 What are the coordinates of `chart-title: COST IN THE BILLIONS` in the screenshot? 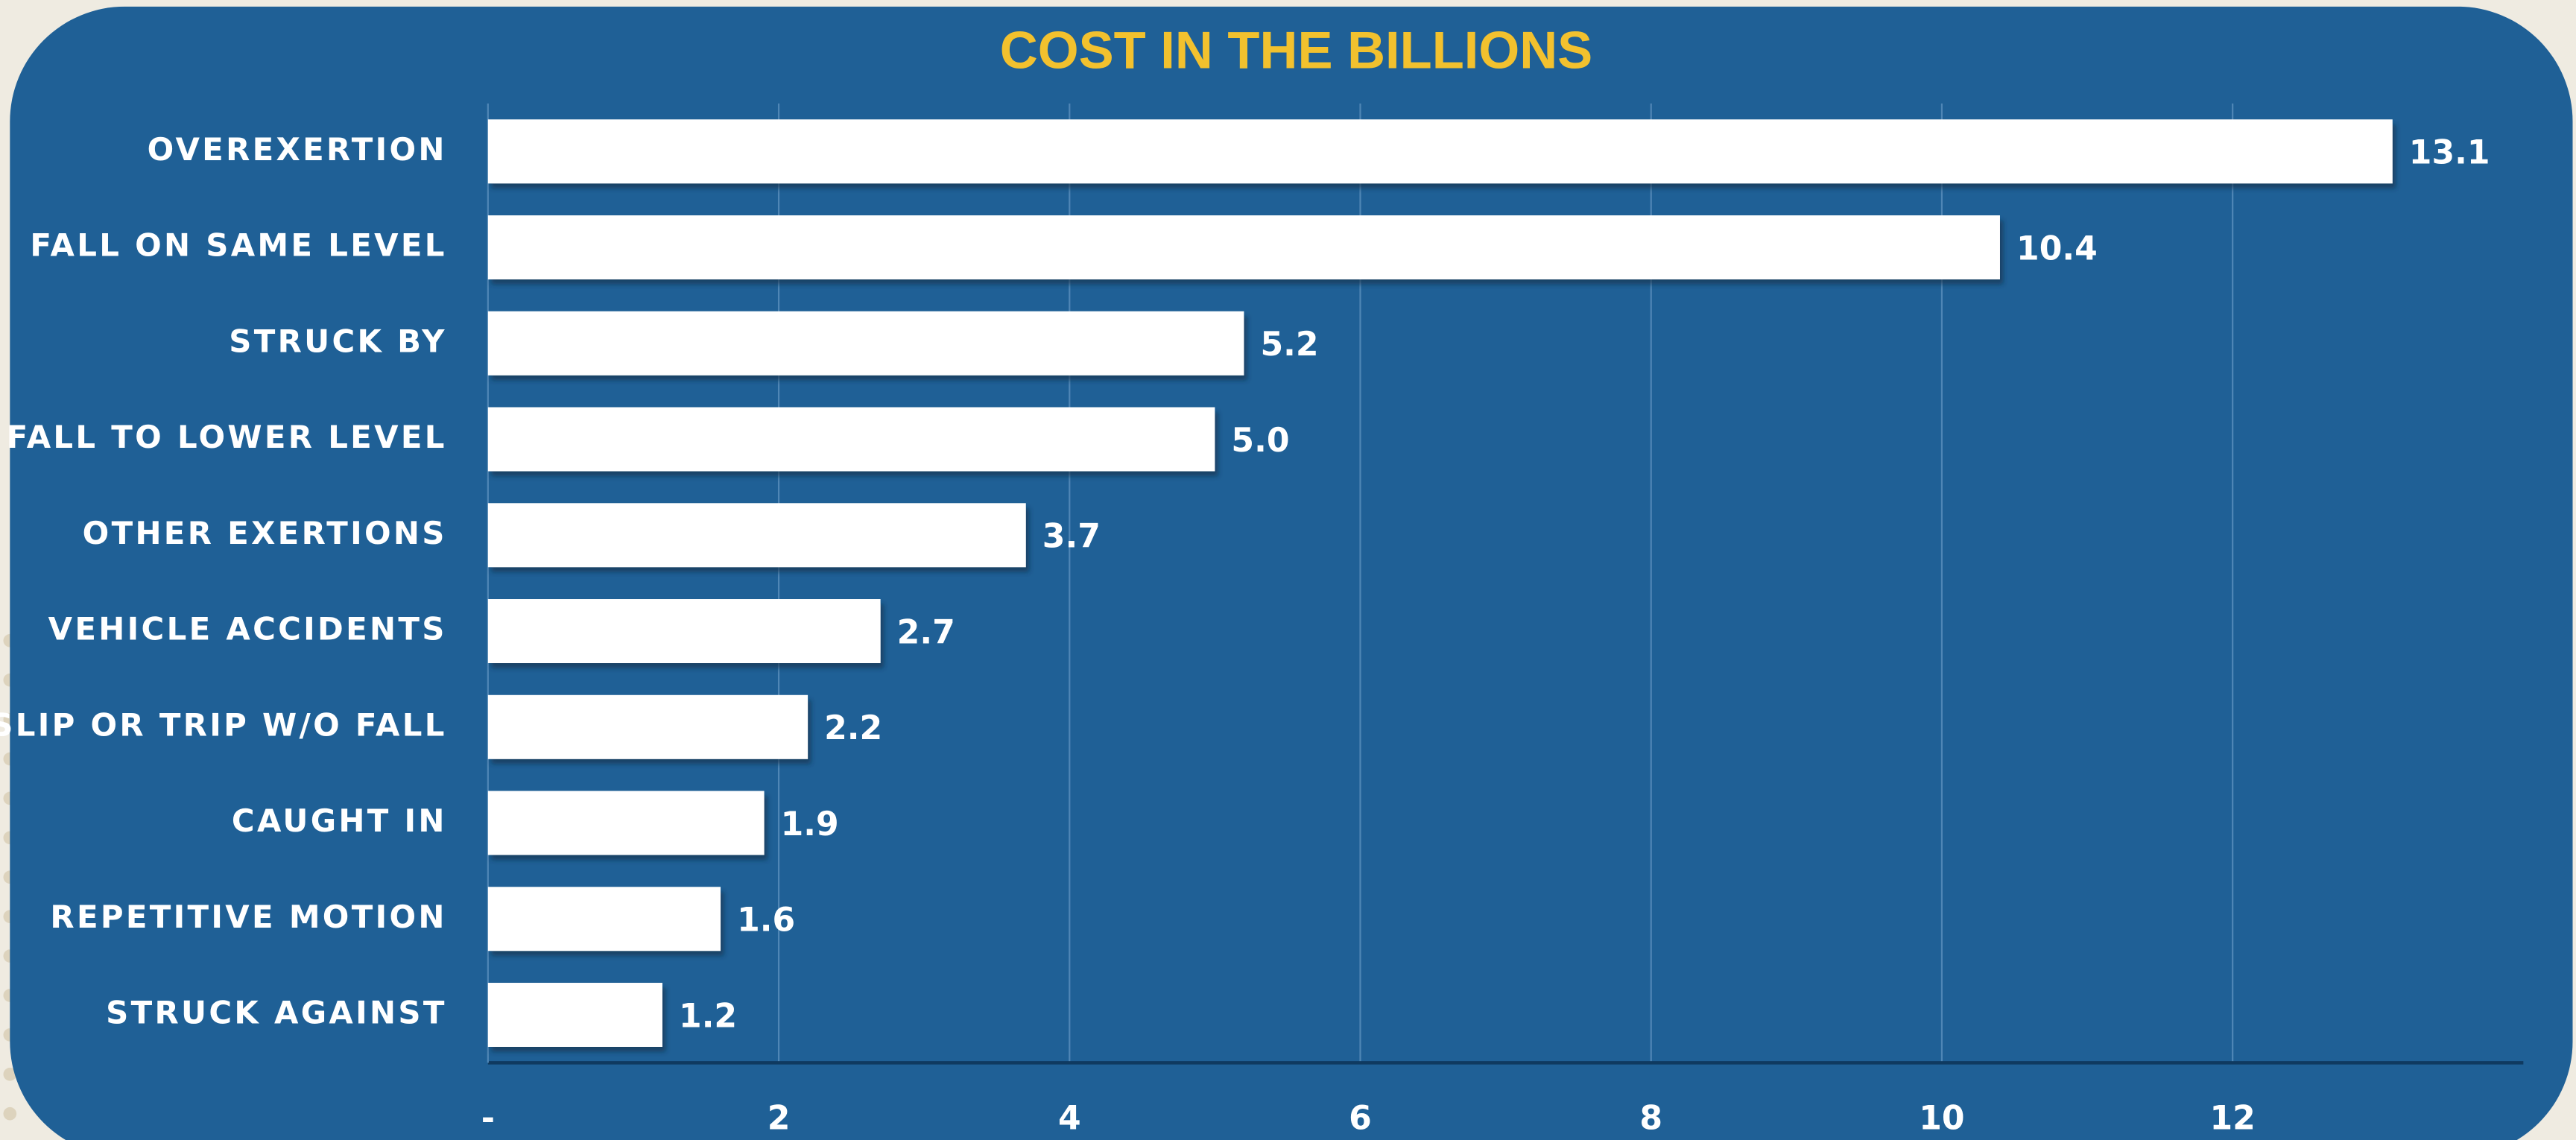 It's located at (1296, 49).